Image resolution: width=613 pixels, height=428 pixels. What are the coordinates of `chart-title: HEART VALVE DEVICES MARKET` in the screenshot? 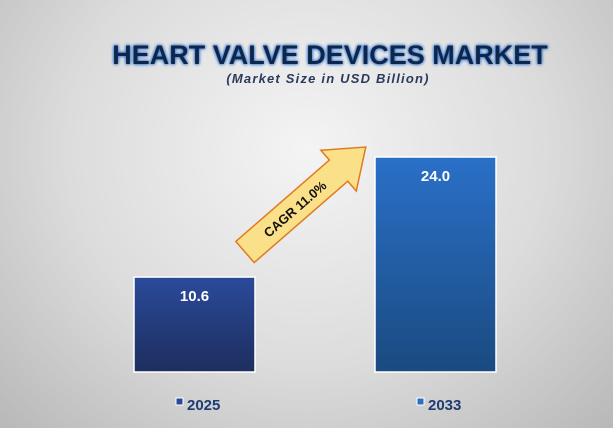 It's located at (330, 55).